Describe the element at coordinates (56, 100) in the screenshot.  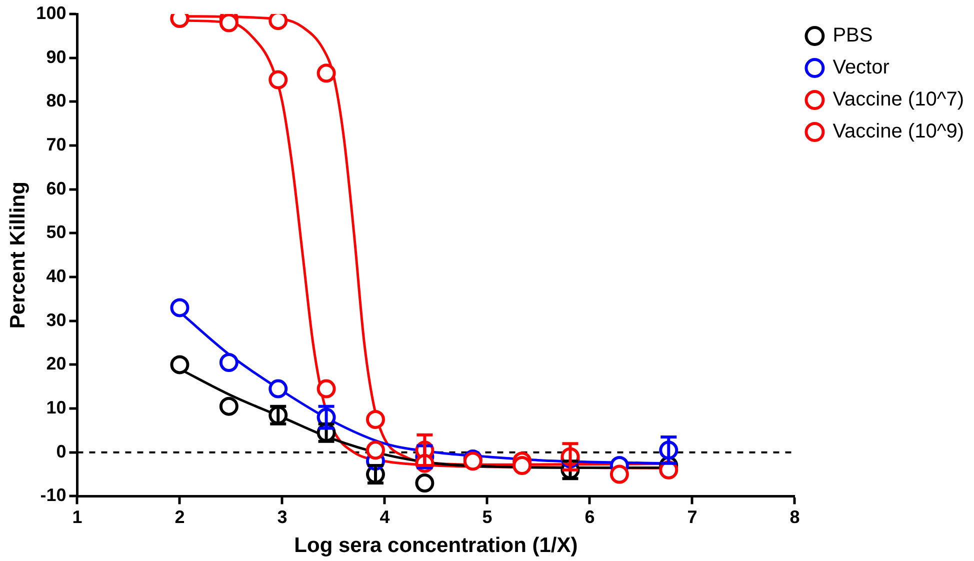
I see `y-tick-label: 80` at that location.